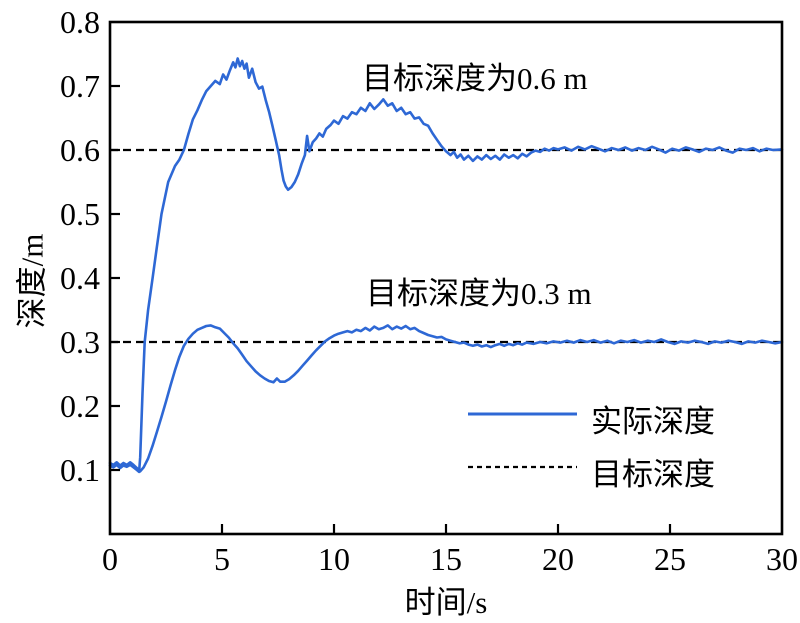 The width and height of the screenshot is (800, 623). I want to click on x-tick-label: 25, so click(670, 559).